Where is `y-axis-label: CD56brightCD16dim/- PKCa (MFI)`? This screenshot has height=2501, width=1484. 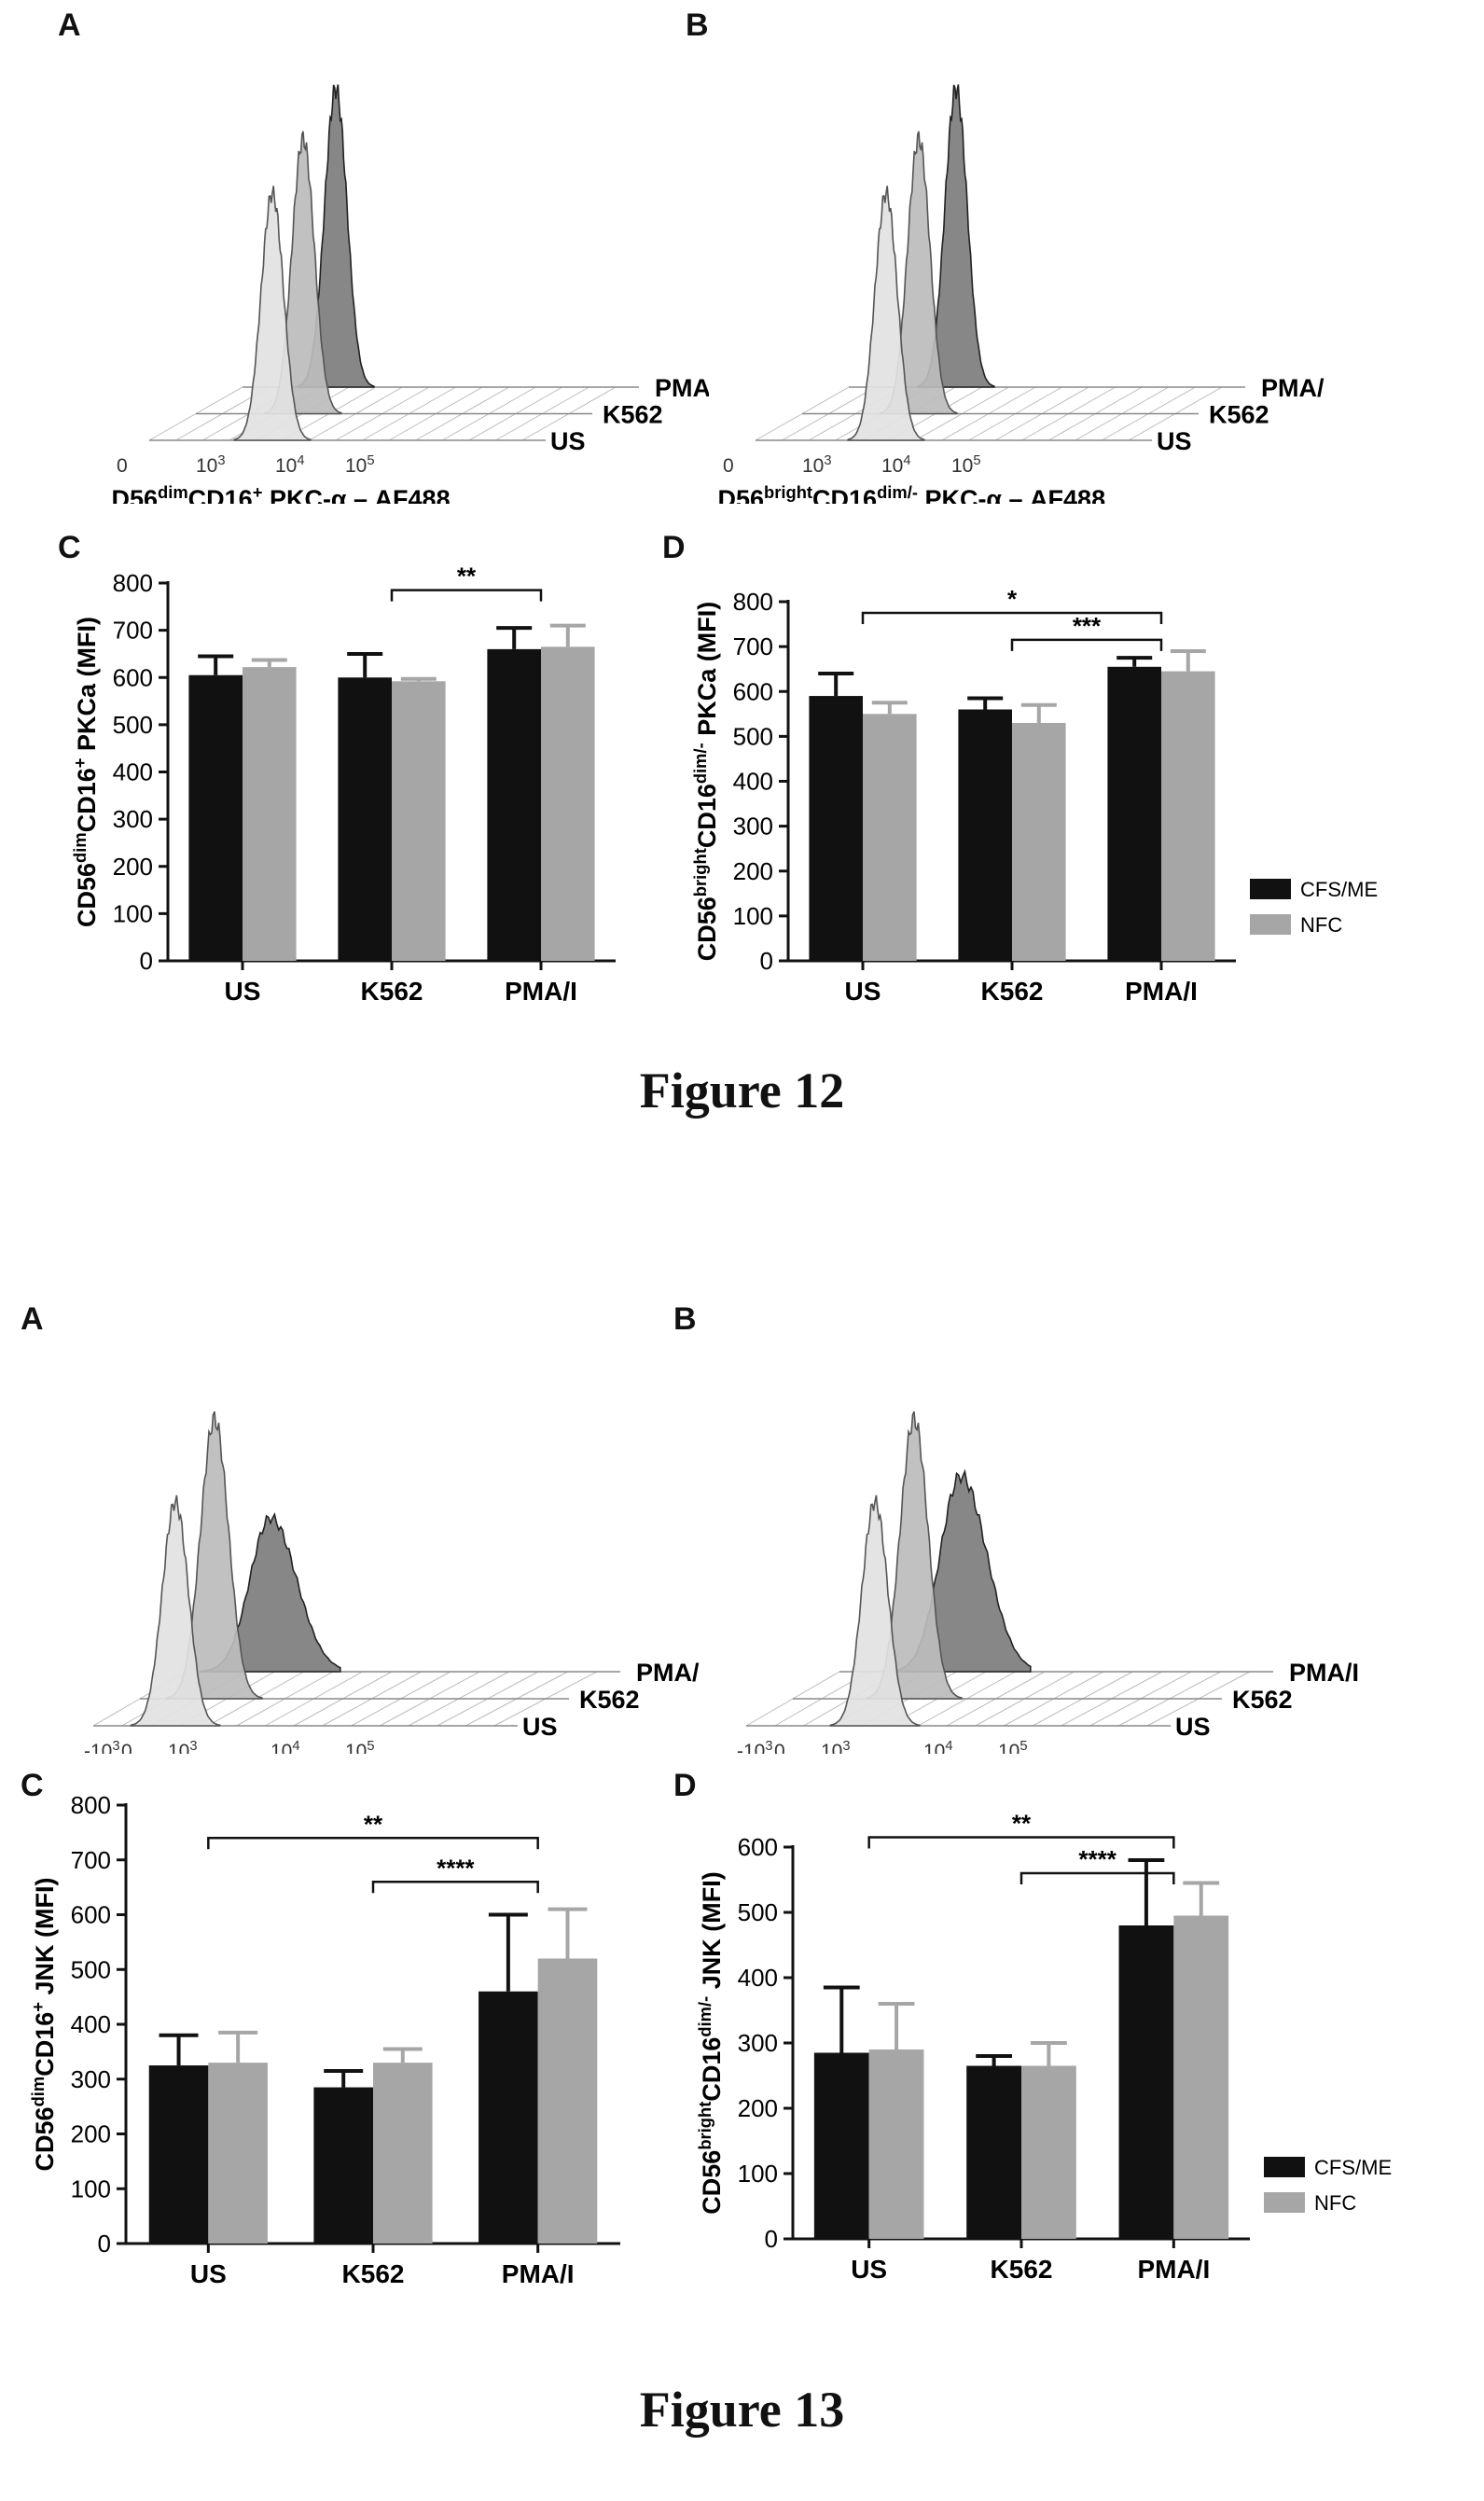
y-axis-label: CD56brightCD16dim/- PKCa (MFI) is located at coordinates (706, 781).